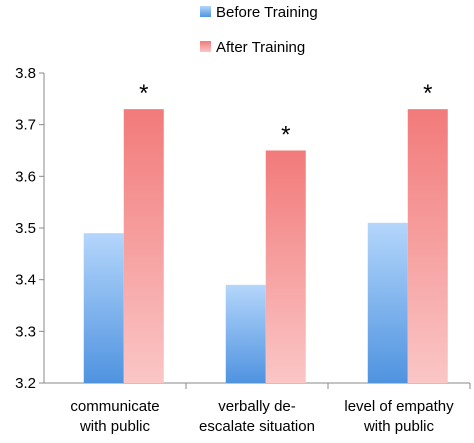 The height and width of the screenshot is (443, 474). I want to click on y-tick-label: 3.6, so click(25, 176).